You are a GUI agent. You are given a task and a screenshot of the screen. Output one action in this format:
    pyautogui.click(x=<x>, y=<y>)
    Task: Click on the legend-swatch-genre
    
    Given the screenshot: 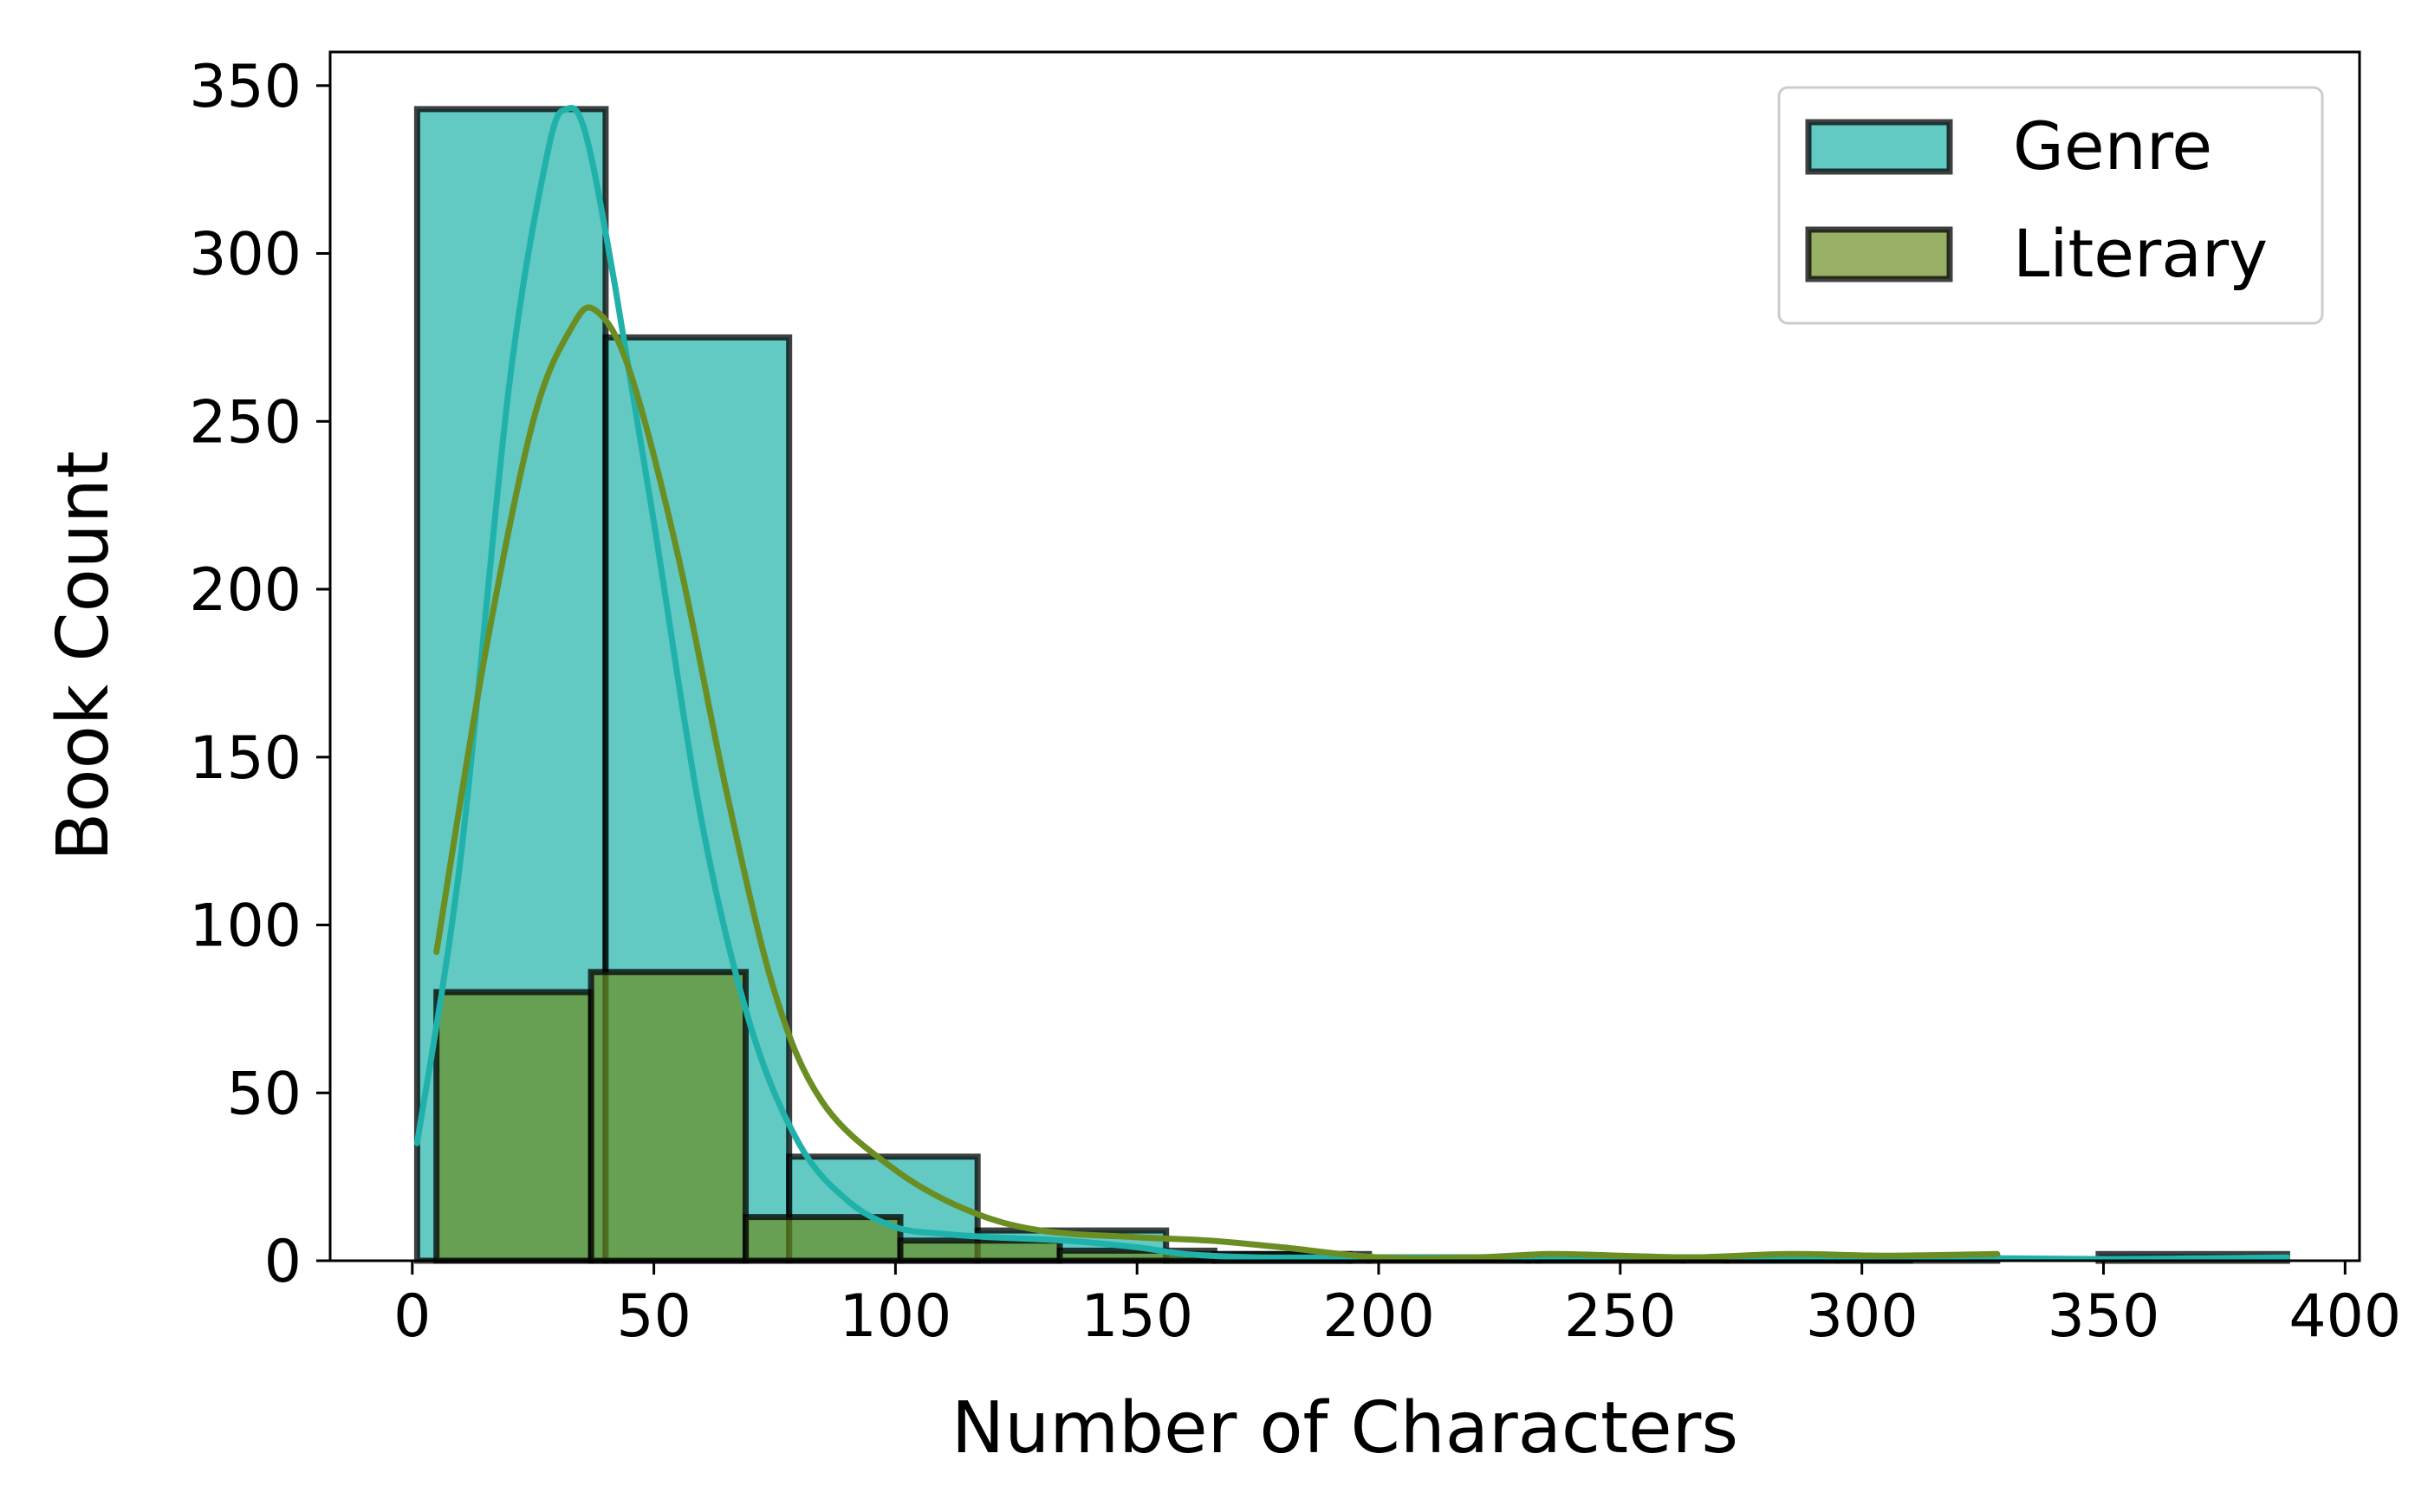 What is the action you would take?
    pyautogui.click(x=1879, y=147)
    